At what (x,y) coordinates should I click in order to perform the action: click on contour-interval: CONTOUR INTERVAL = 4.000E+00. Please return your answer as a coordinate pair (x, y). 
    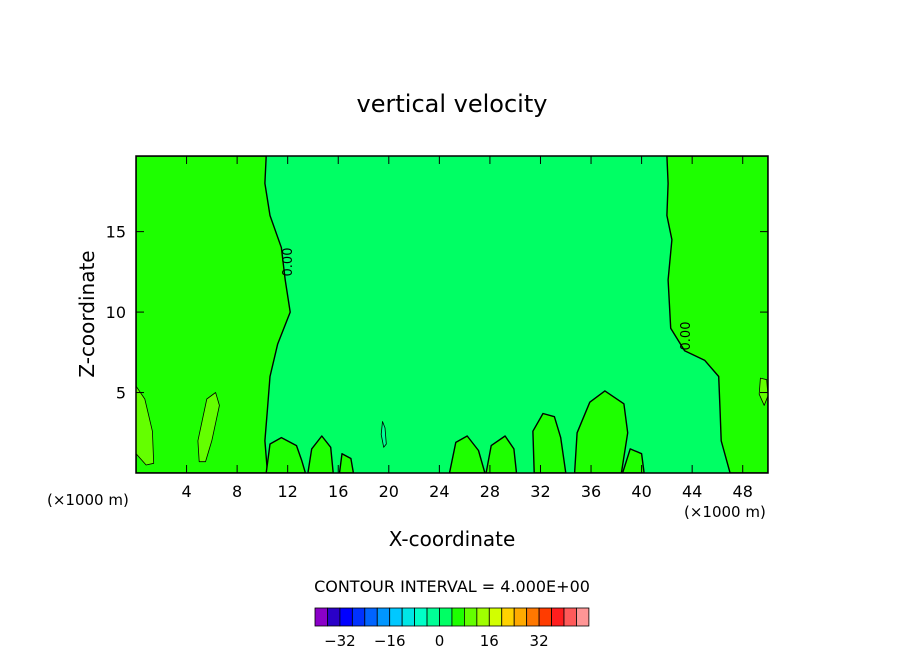
    Looking at the image, I should click on (452, 586).